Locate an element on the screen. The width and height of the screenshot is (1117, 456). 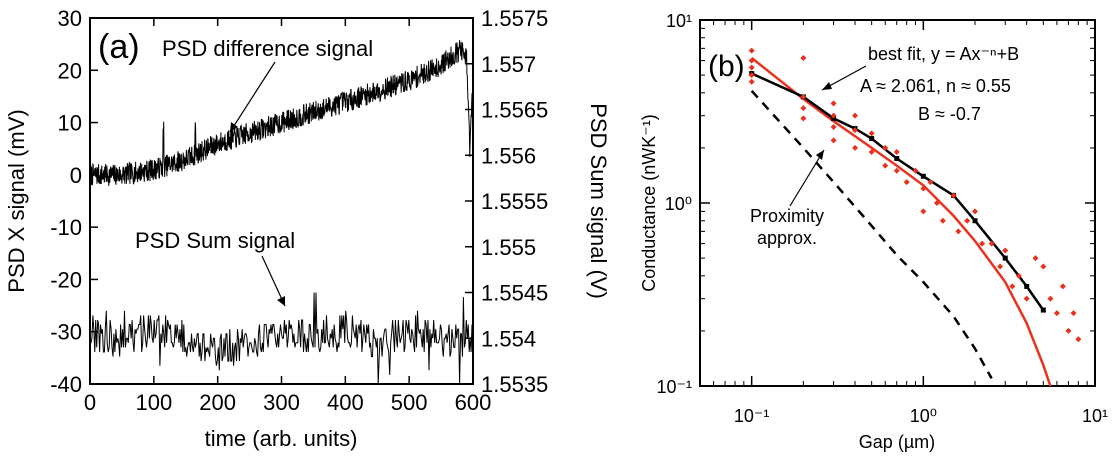
chart-b-xtick-label: 10¹ is located at coordinates (1095, 416).